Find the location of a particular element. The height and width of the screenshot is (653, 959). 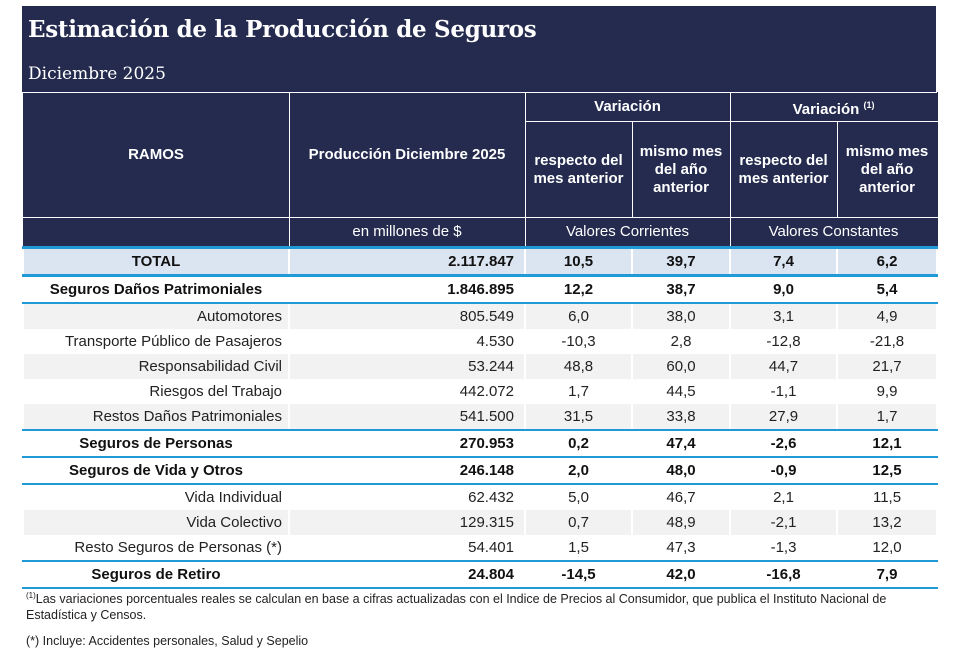

row-v4: 12,1 is located at coordinates (887, 444).